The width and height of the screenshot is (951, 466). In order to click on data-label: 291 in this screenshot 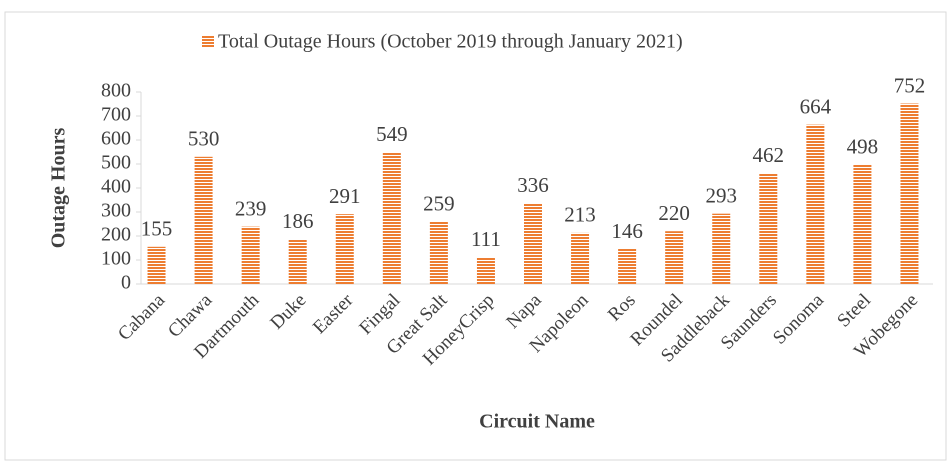, I will do `click(345, 196)`.